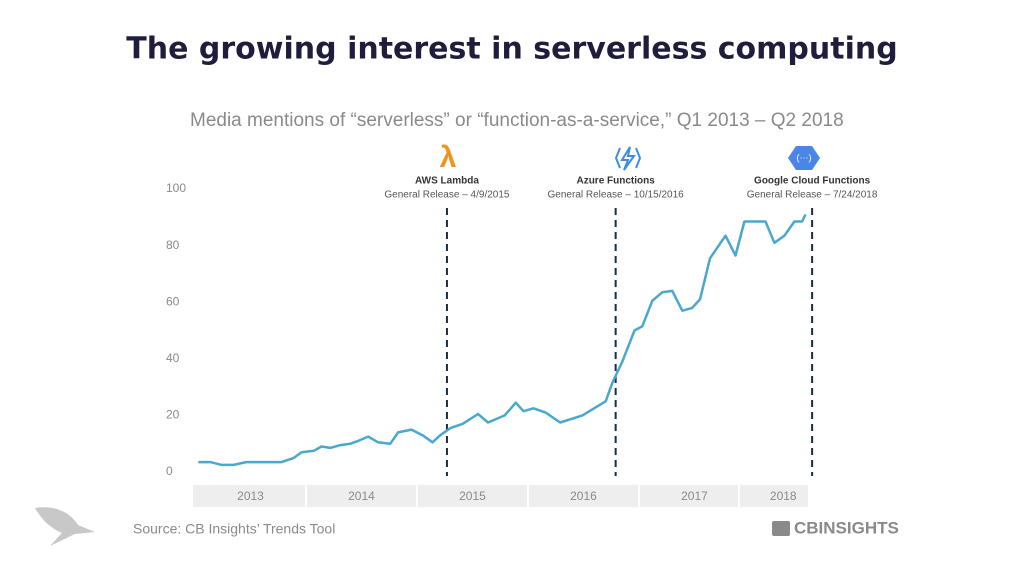 Image resolution: width=1024 pixels, height=576 pixels. I want to click on aws-icon: λ, so click(448, 157).